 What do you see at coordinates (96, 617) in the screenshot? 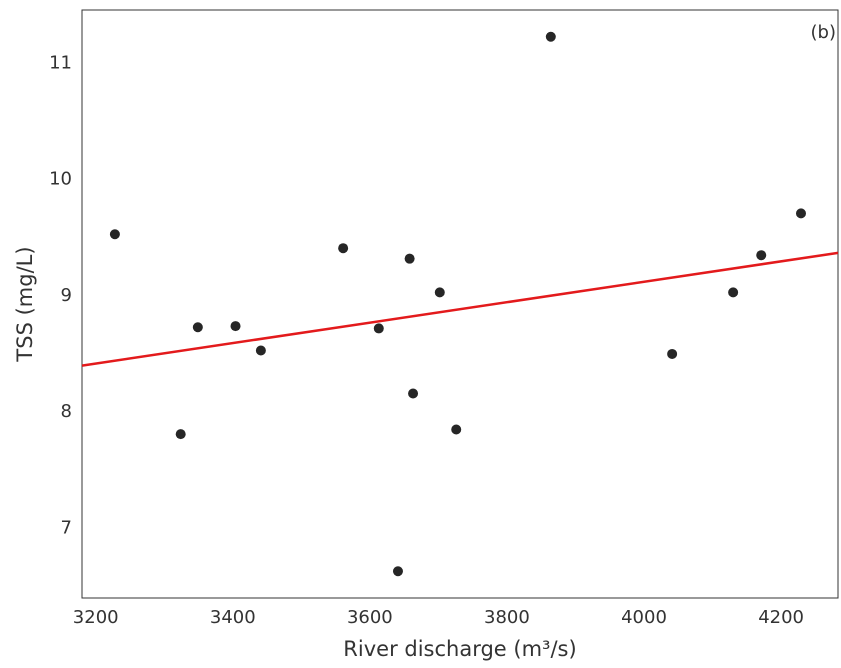
I see `x-tick-label: 3200` at bounding box center [96, 617].